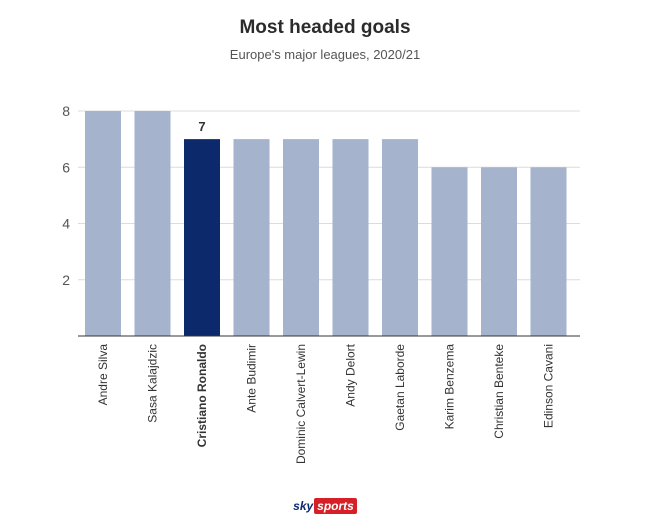 This screenshot has width=650, height=530. Describe the element at coordinates (325, 54) in the screenshot. I see `chart-subtitle: Europe's major leagues, 2020/21` at that location.